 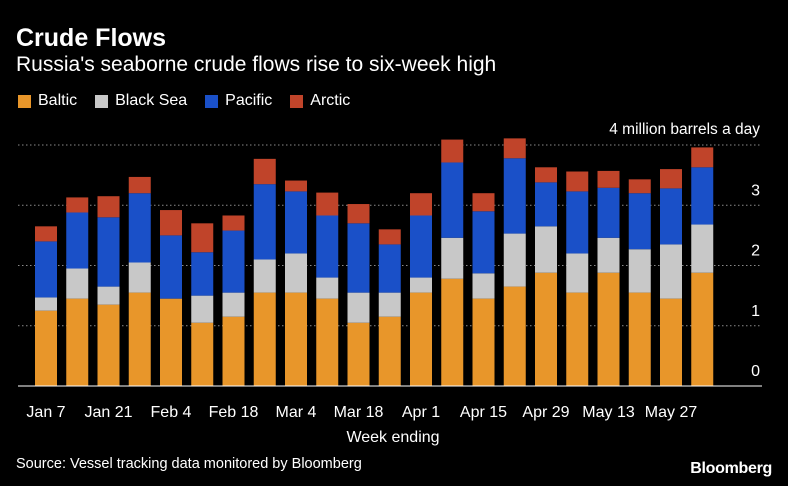 I want to click on legend-item-pacific: Pacific, so click(x=238, y=101).